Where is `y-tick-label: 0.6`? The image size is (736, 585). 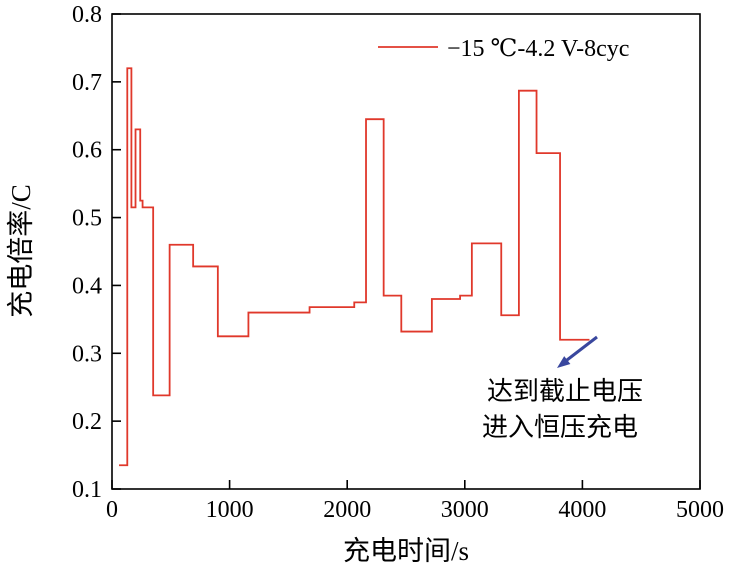
y-tick-label: 0.6 is located at coordinates (87, 151).